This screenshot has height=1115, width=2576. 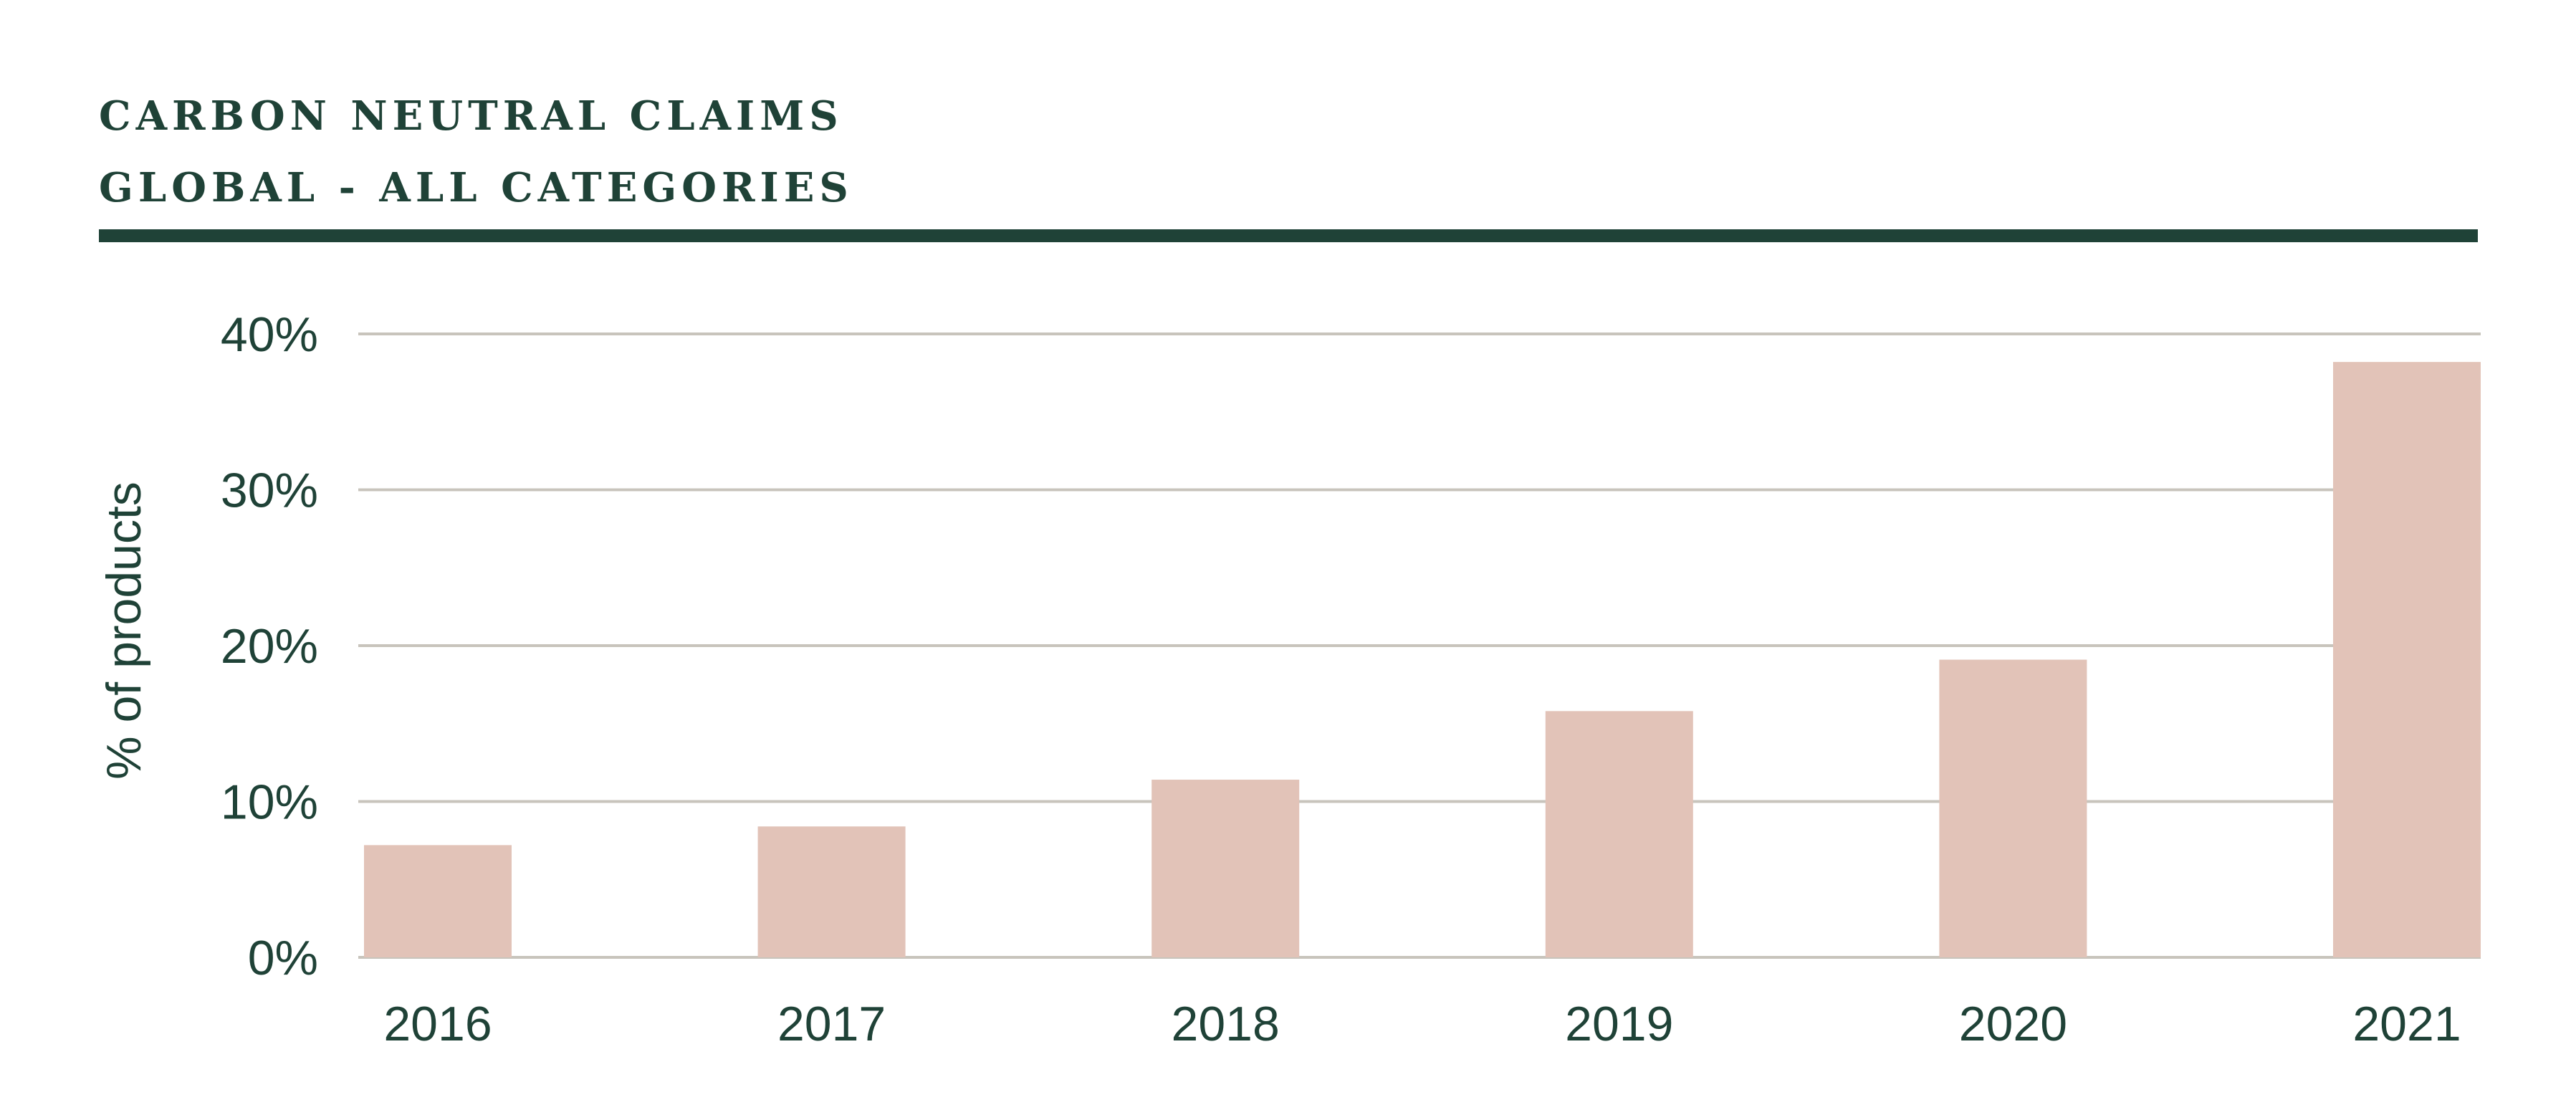 What do you see at coordinates (1619, 1024) in the screenshot?
I see `x-tick-label: 2019` at bounding box center [1619, 1024].